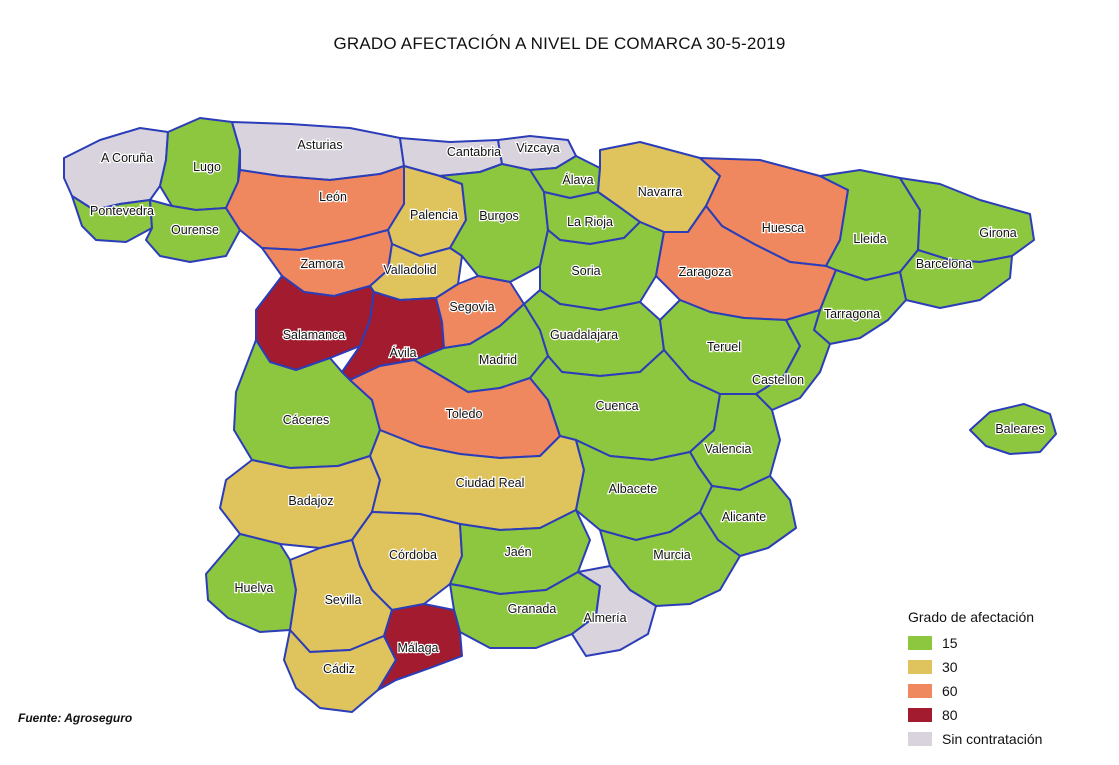 Image resolution: width=1119 pixels, height=765 pixels. What do you see at coordinates (793, 360) in the screenshot?
I see `province-castellon` at bounding box center [793, 360].